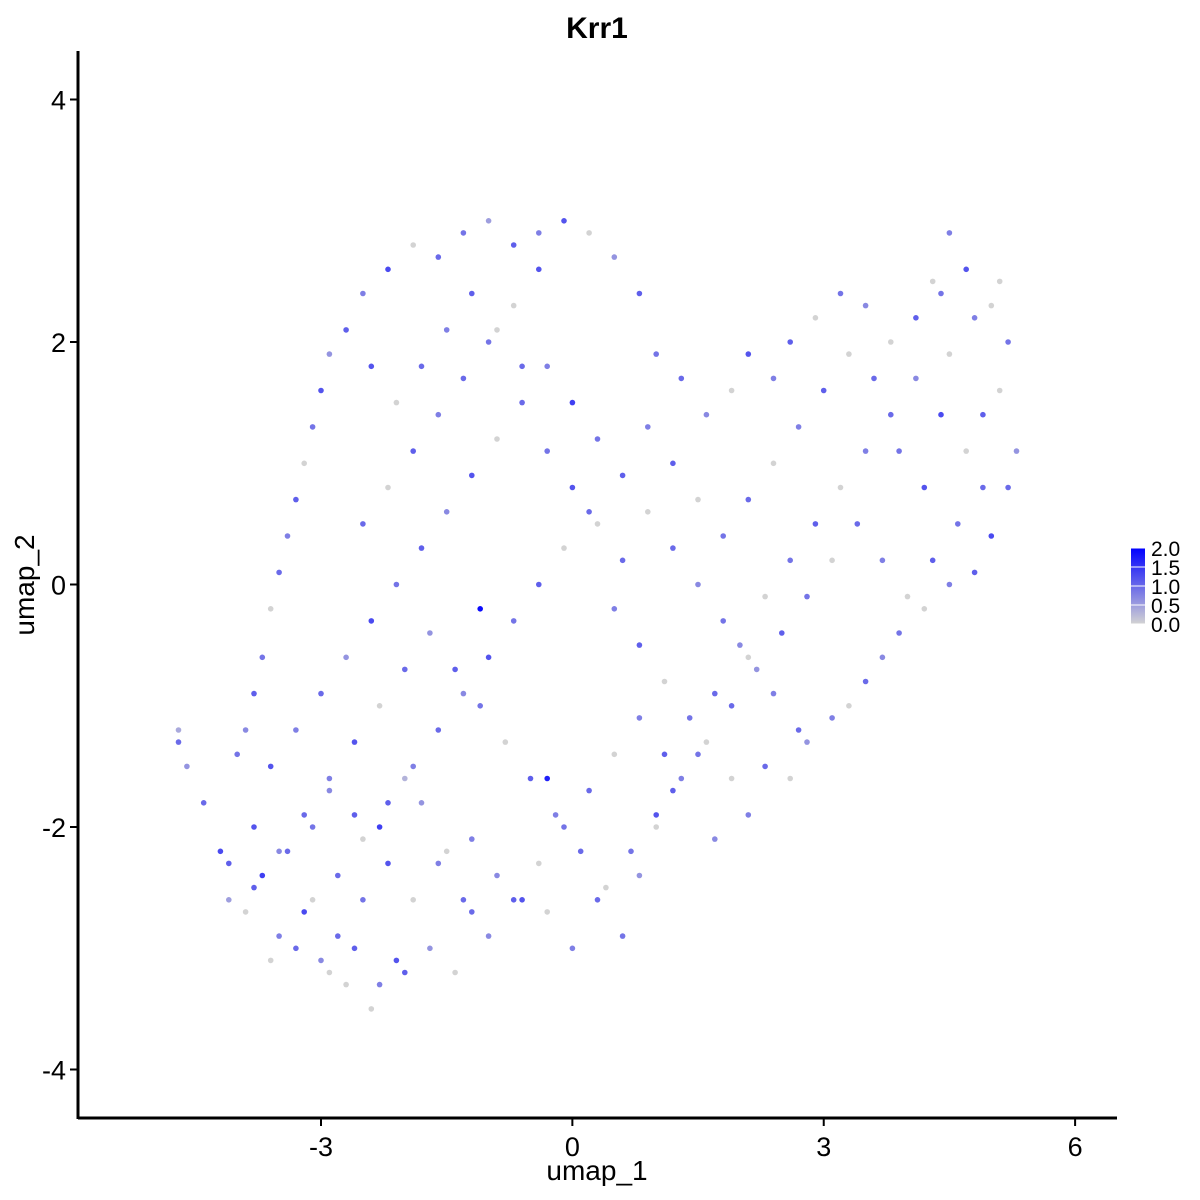 This screenshot has width=1200, height=1200. Describe the element at coordinates (1165, 568) in the screenshot. I see `colorbar-tick-label: 1.5` at that location.